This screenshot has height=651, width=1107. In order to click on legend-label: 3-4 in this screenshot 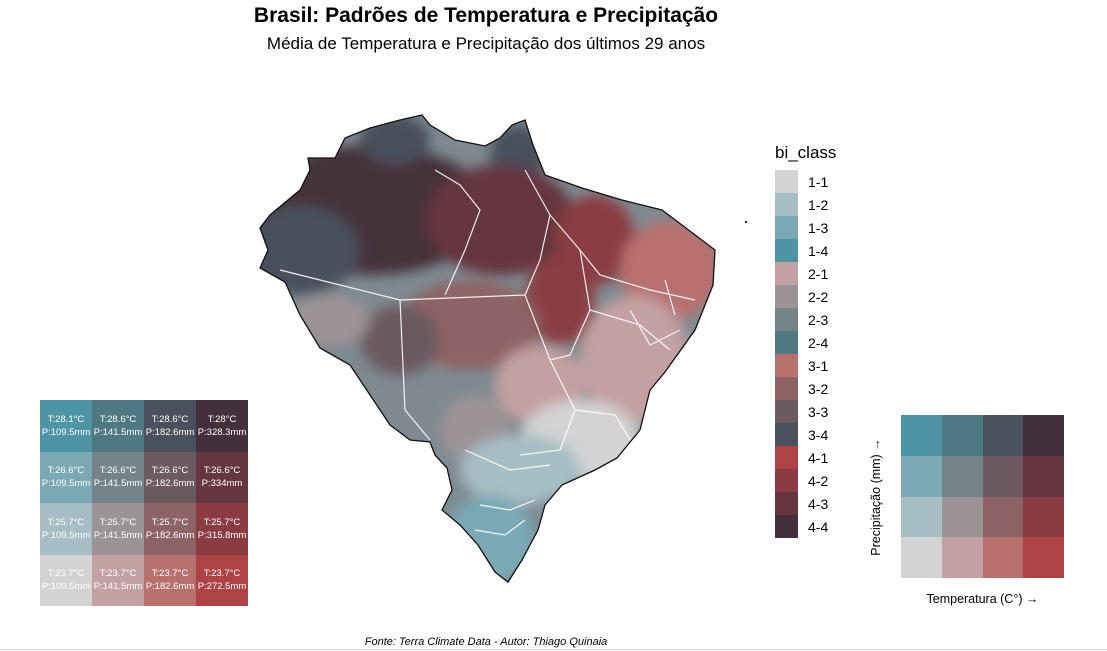, I will do `click(818, 435)`.